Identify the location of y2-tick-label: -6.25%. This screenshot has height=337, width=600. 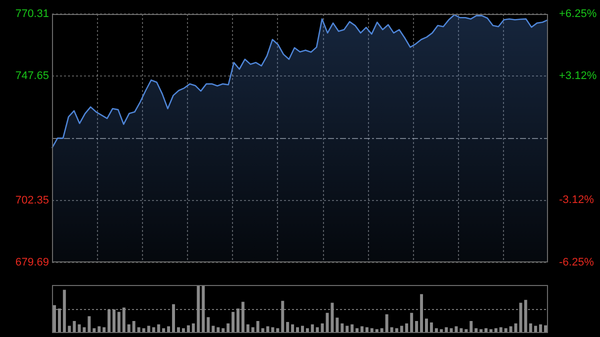
(576, 262).